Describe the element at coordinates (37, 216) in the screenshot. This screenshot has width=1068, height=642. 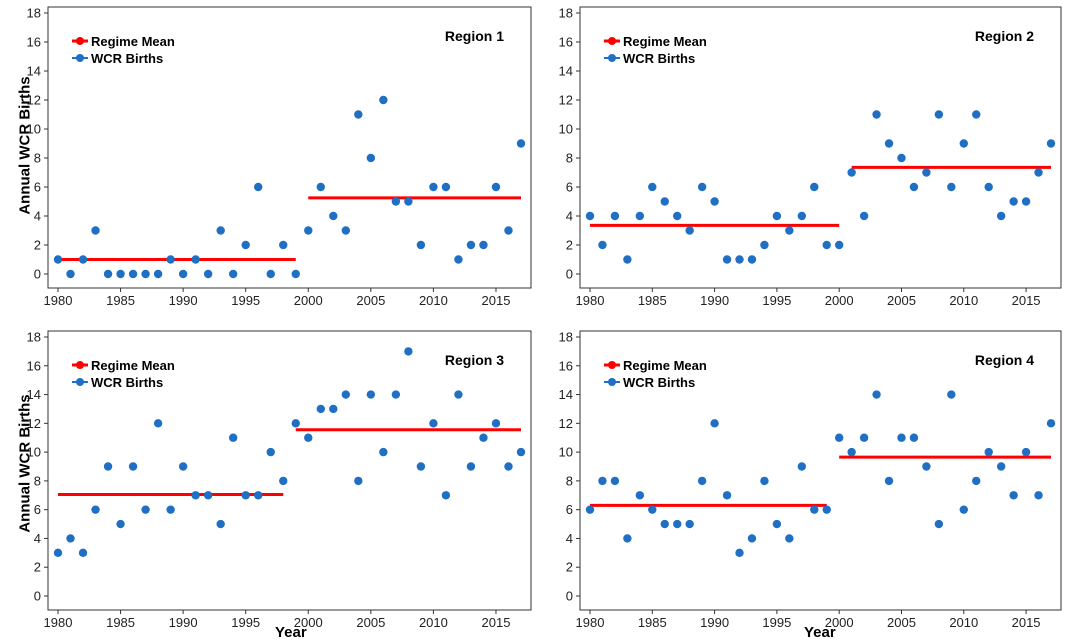
I see `y-tick-label: 4` at that location.